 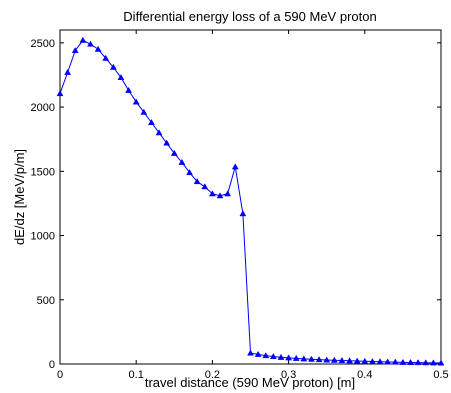 What do you see at coordinates (43, 172) in the screenshot?
I see `y-tick-label: 1500` at bounding box center [43, 172].